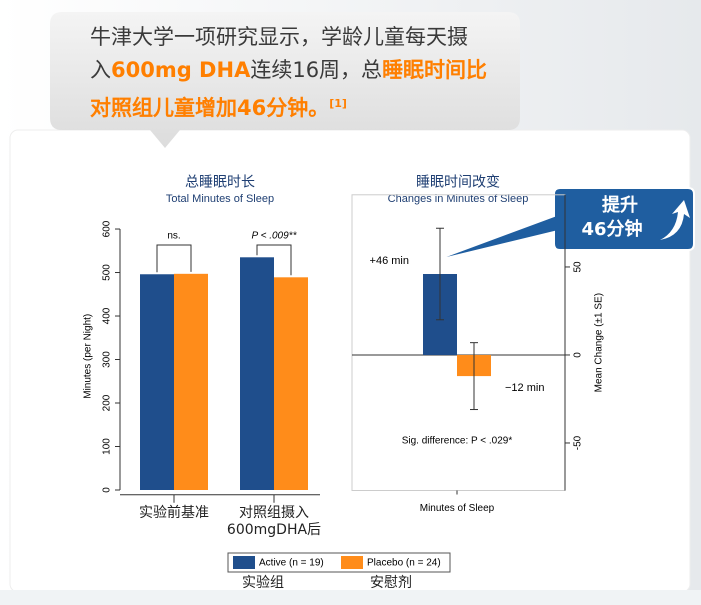 This screenshot has width=701, height=605. What do you see at coordinates (457, 441) in the screenshot?
I see `annotation: Sig. difference: P < .029*` at bounding box center [457, 441].